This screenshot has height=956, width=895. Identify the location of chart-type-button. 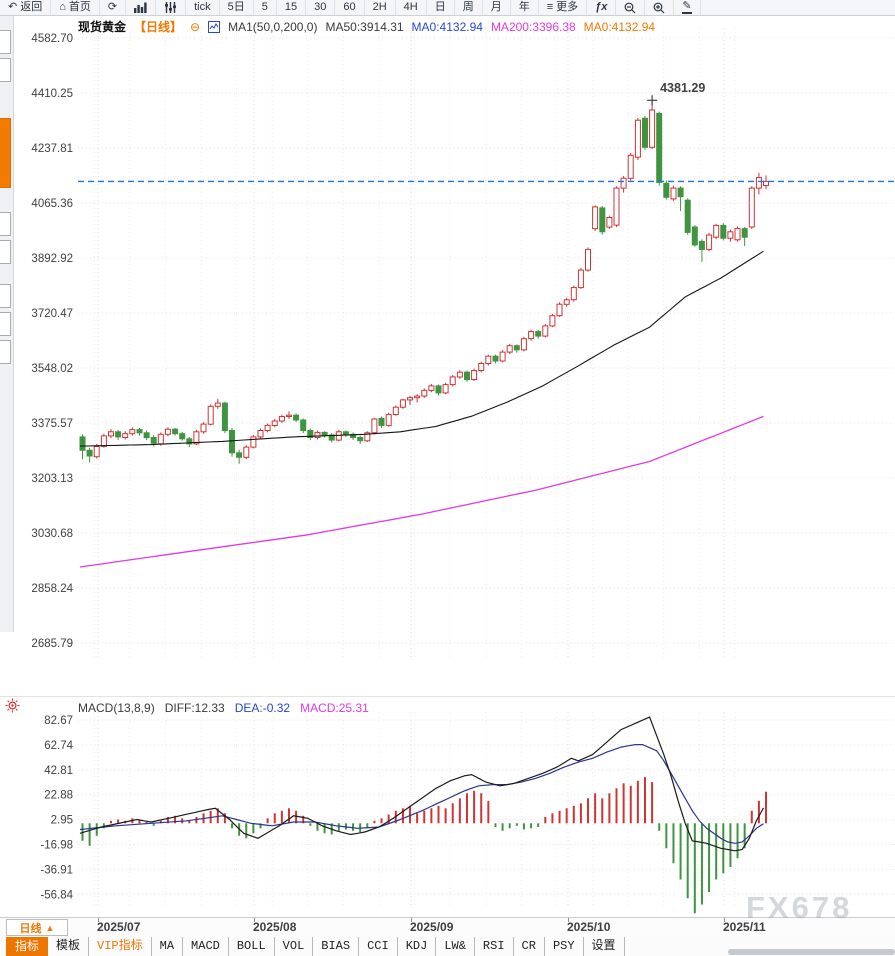
(141, 7).